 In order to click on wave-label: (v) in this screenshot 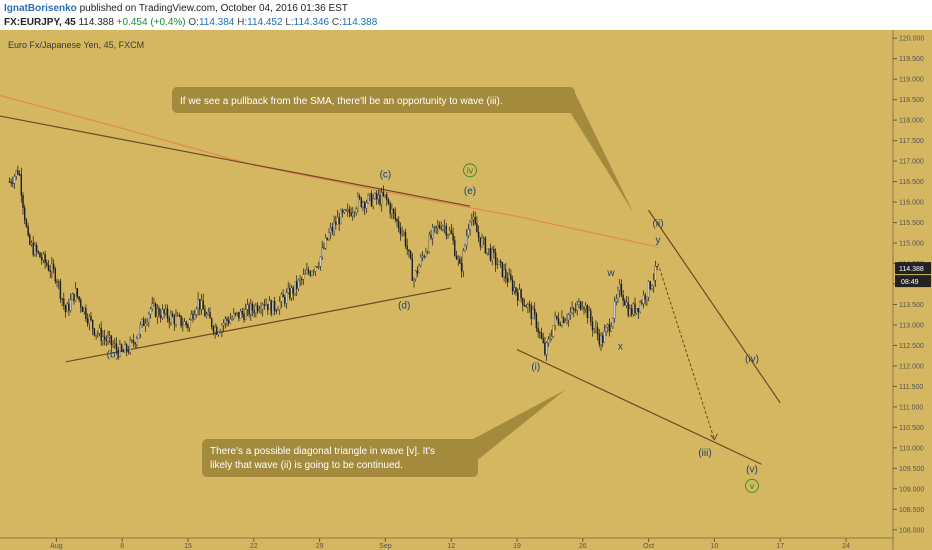, I will do `click(752, 469)`.